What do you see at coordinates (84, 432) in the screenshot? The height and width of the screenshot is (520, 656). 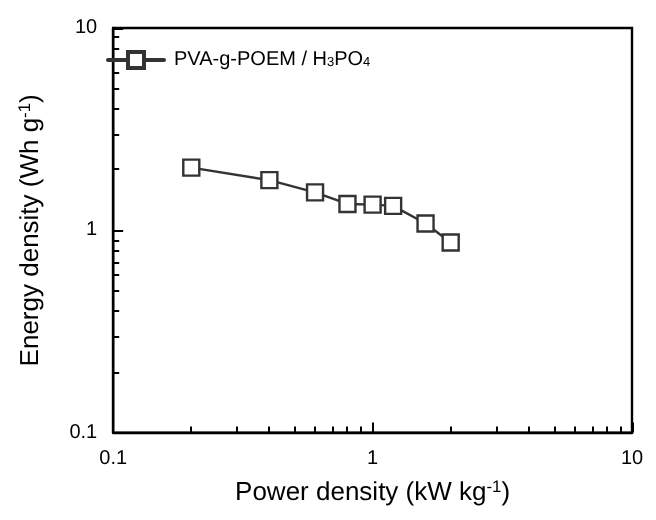 I see `y-tick-label: 0.1` at bounding box center [84, 432].